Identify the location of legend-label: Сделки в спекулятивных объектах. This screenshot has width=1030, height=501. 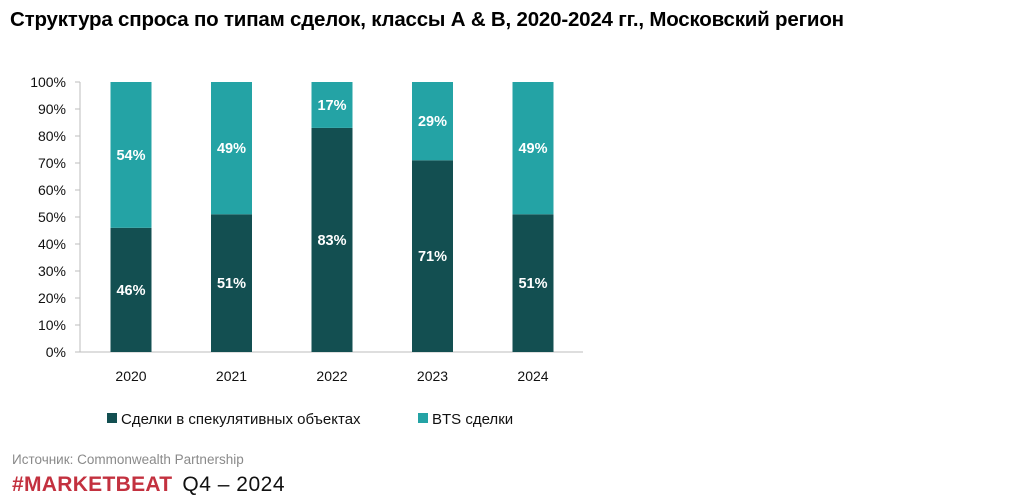
(241, 419).